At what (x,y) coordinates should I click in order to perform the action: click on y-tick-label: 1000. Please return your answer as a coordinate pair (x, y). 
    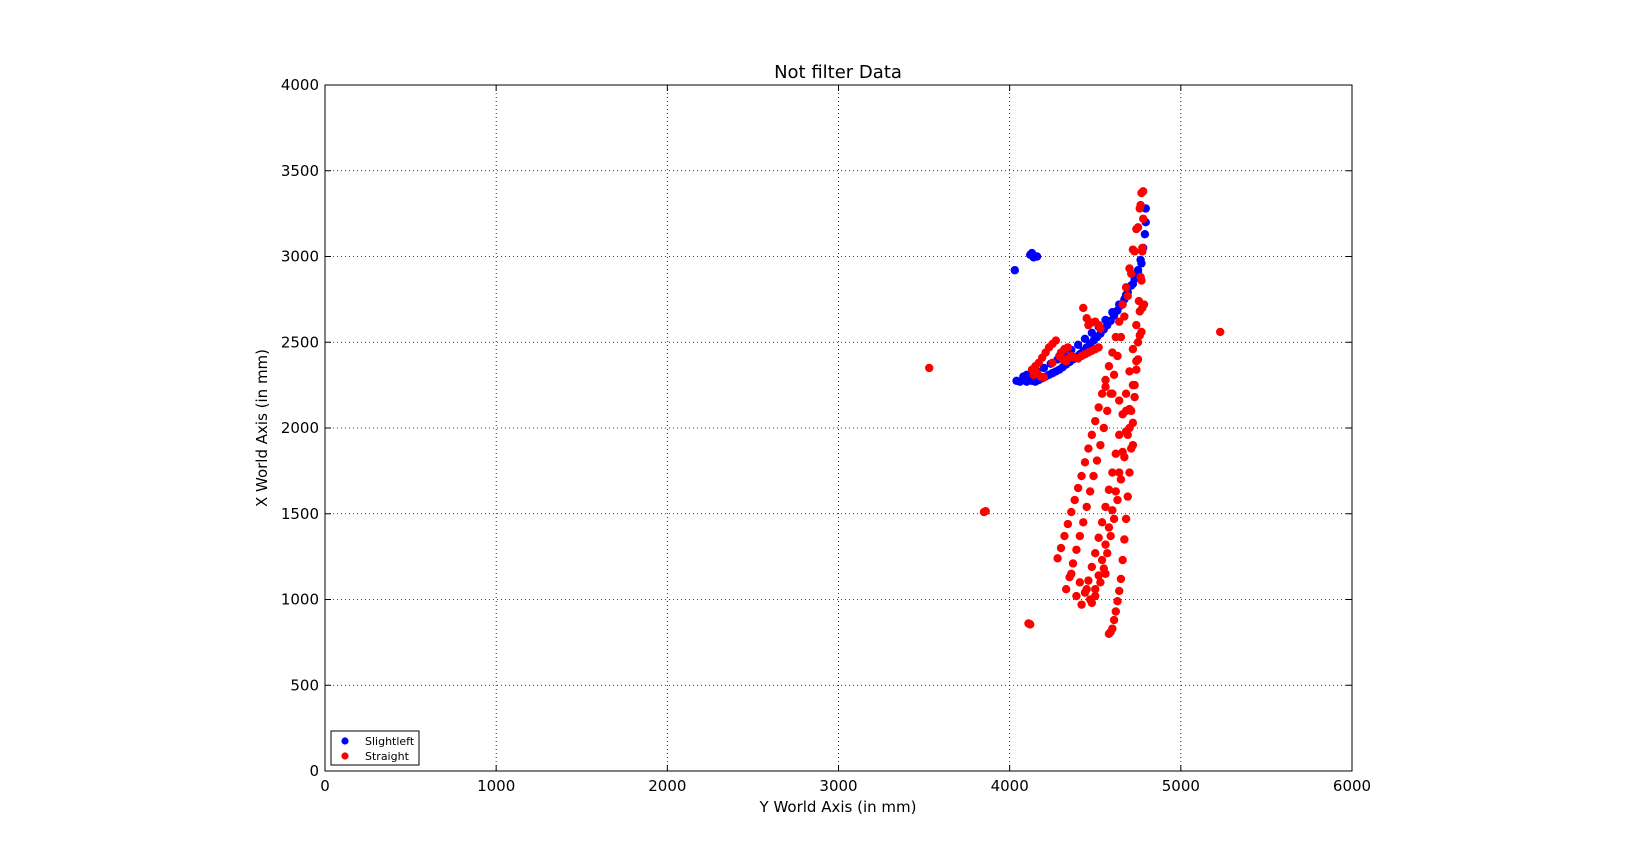
    Looking at the image, I should click on (300, 600).